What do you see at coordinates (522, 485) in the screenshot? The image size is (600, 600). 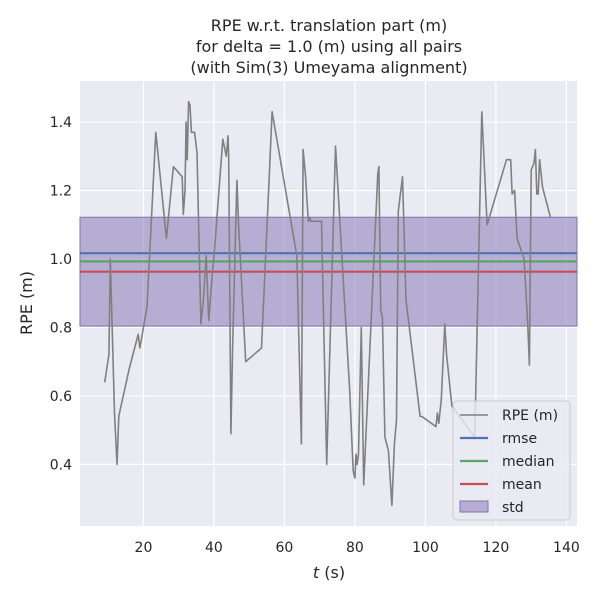 I see `legend-label: mean` at bounding box center [522, 485].